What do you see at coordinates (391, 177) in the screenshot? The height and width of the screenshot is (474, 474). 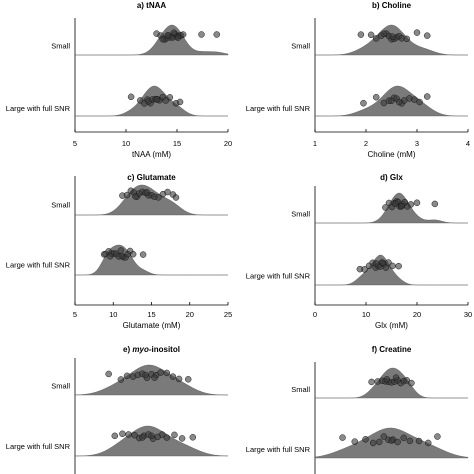 I see `panel-title: d) Glx` at bounding box center [391, 177].